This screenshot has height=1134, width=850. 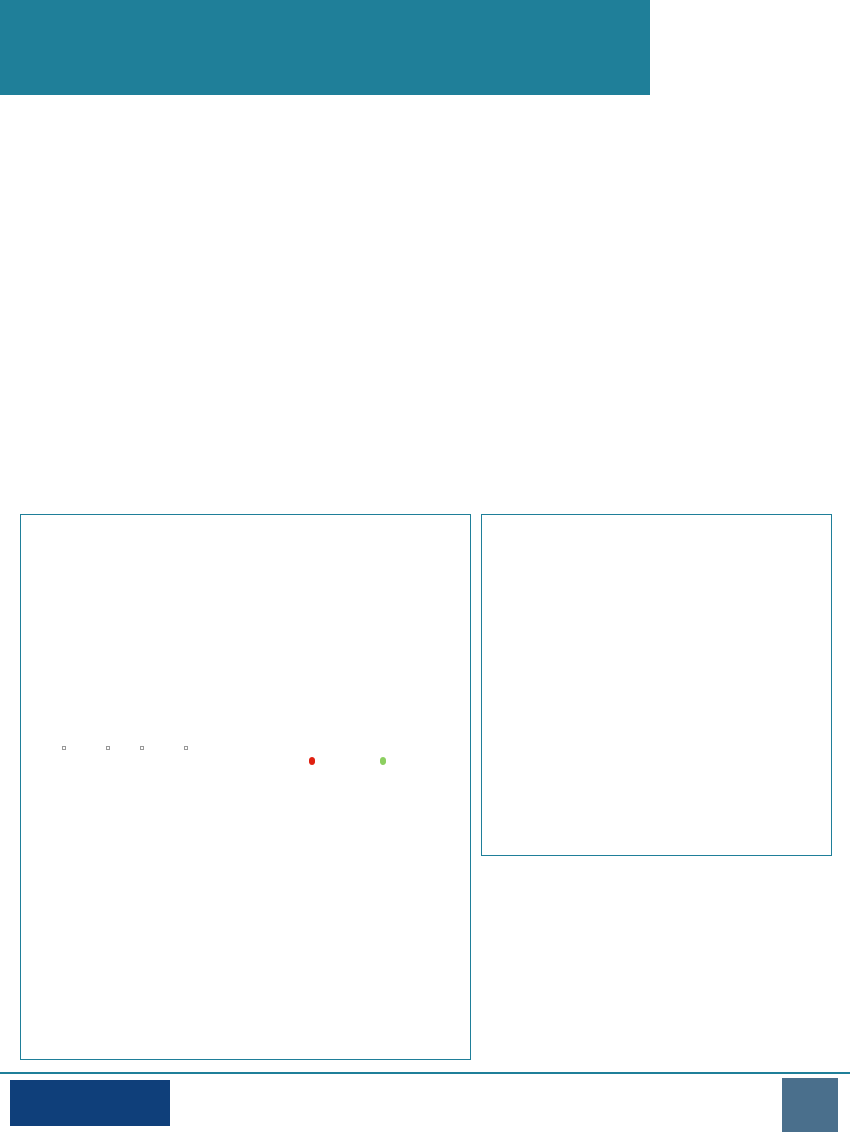 What do you see at coordinates (90, 1103) in the screenshot?
I see `brazglass-logo` at bounding box center [90, 1103].